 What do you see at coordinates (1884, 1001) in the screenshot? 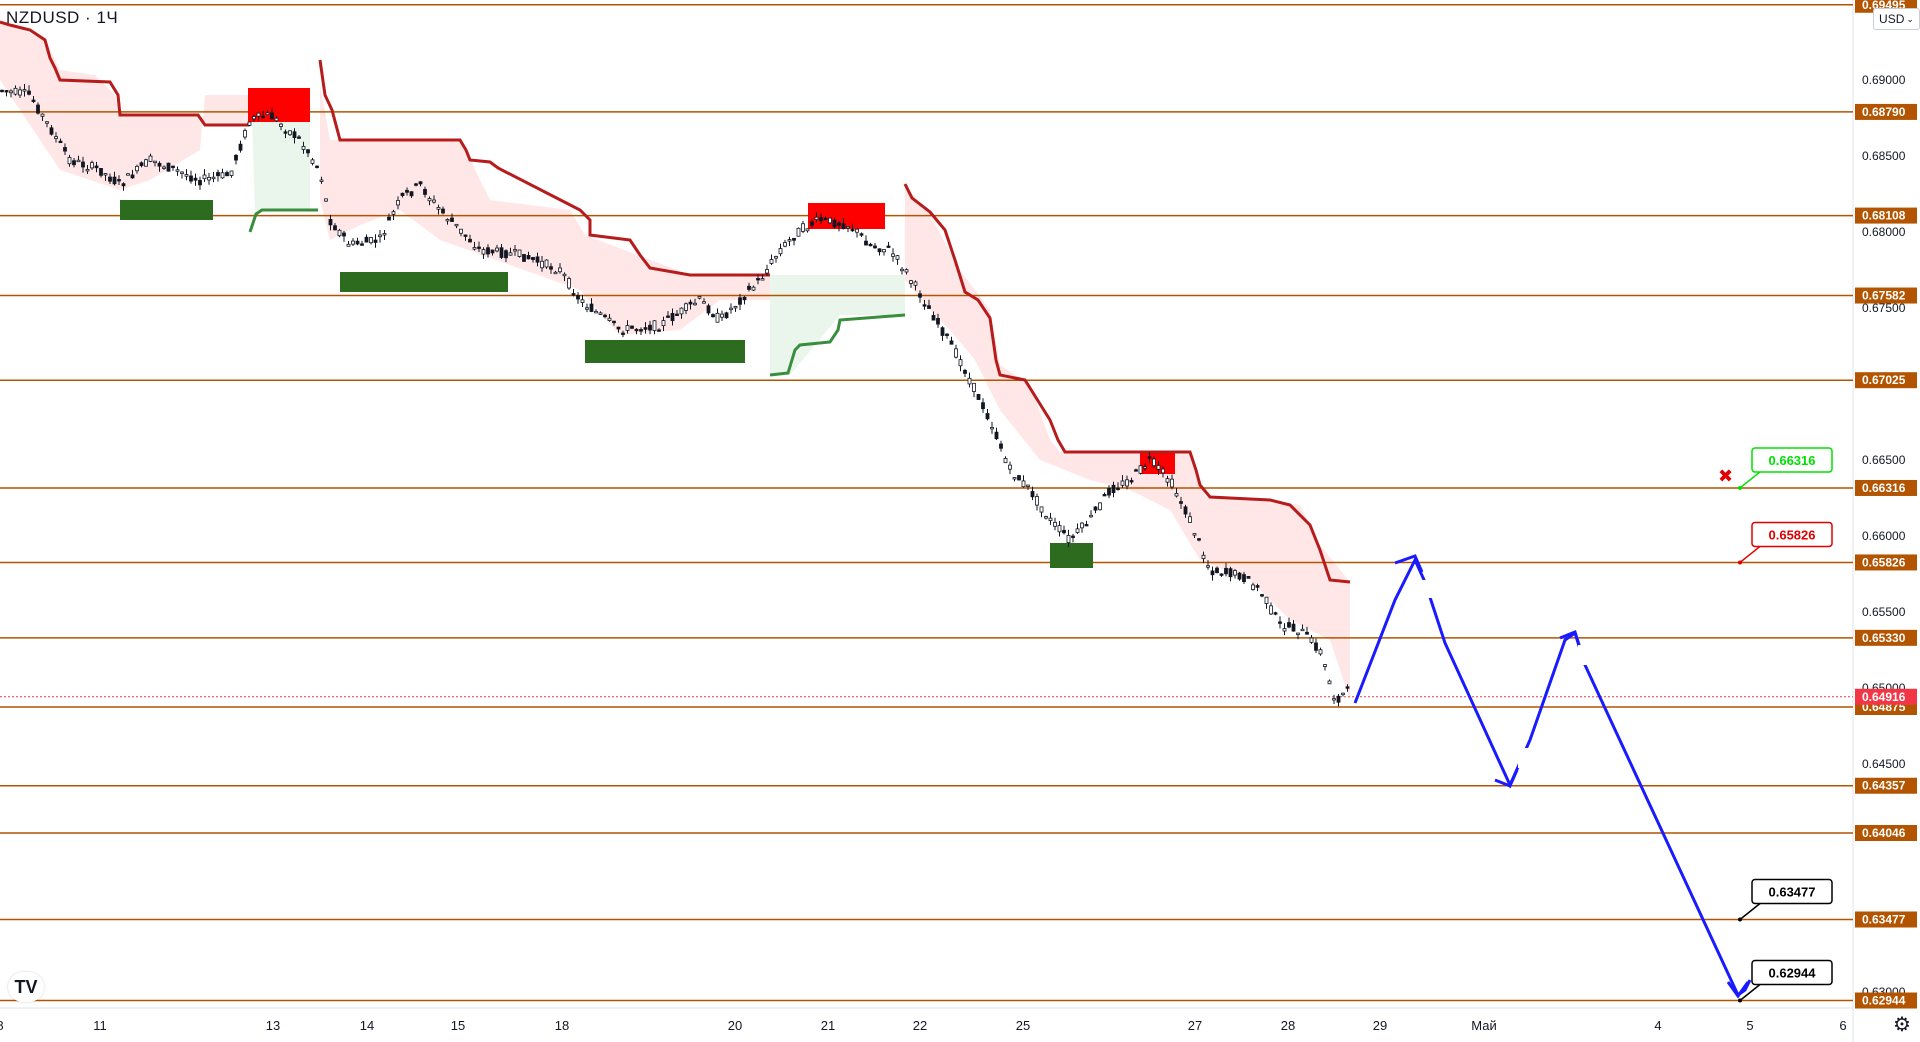
I see `level-price-label: 0.62944` at bounding box center [1884, 1001].